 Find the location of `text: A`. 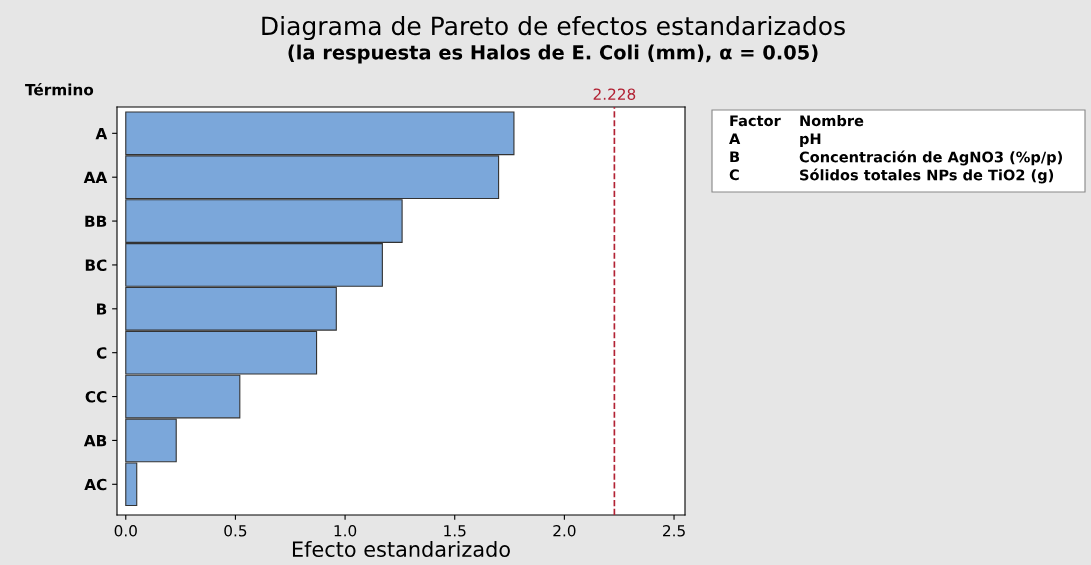

text: A is located at coordinates (735, 139).